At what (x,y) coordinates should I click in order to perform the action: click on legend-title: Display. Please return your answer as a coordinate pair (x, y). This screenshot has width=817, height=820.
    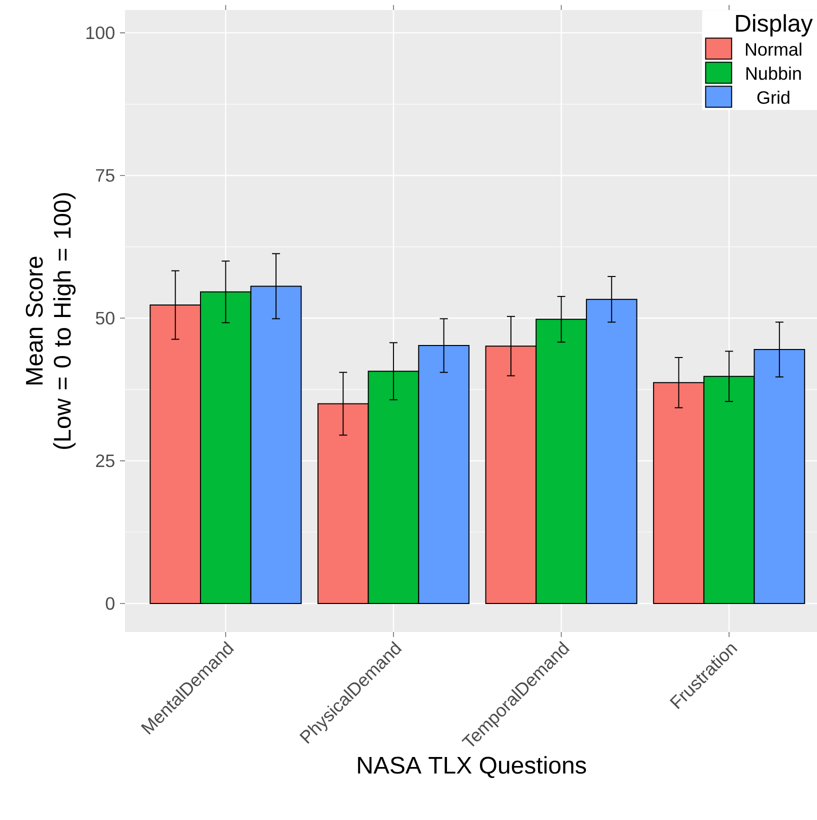
    Looking at the image, I should click on (774, 25).